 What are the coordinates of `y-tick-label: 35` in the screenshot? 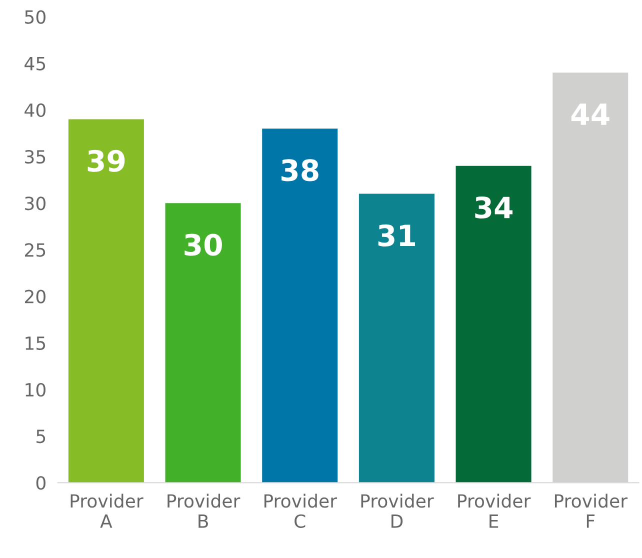 It's located at (35, 157).